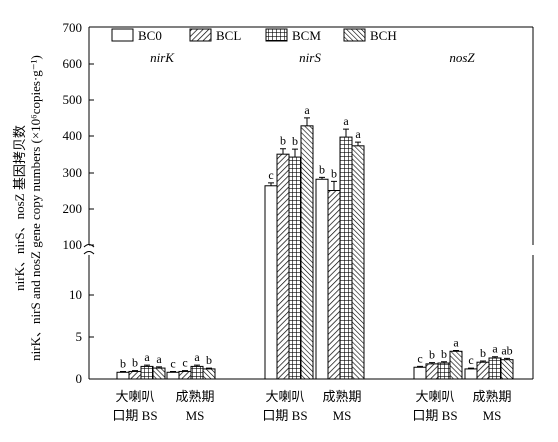 Image resolution: width=558 pixels, height=442 pixels. I want to click on bar-nirk-bs-bc0, so click(123, 375).